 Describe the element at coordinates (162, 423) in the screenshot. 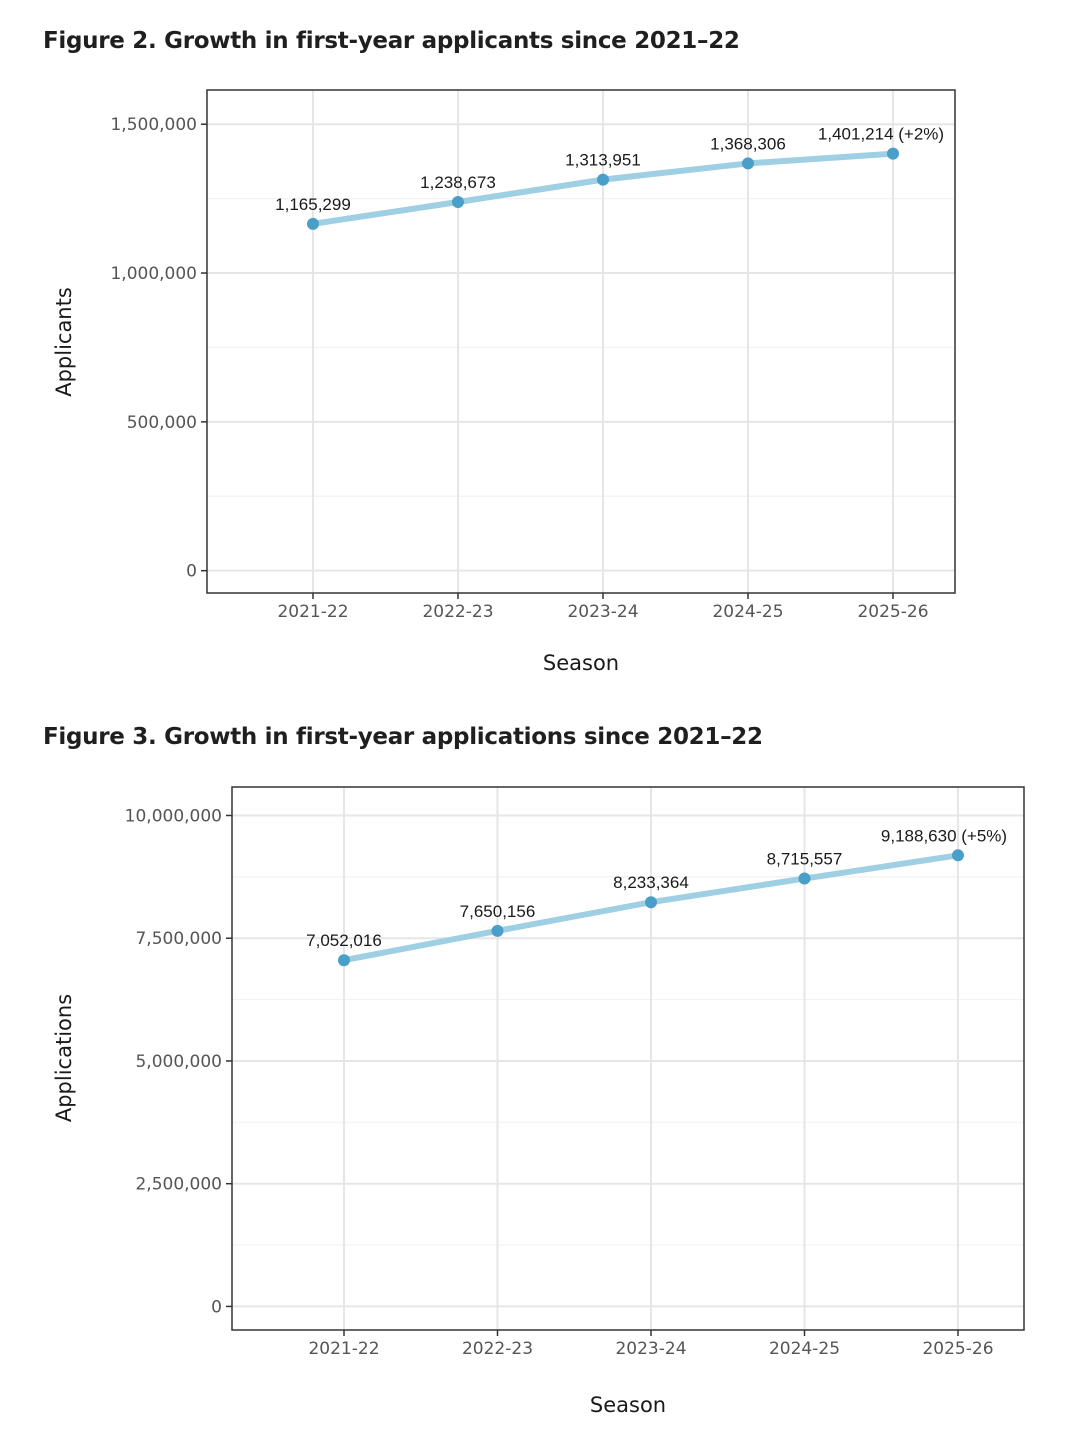

I see `y-tick-label: 500,000` at that location.